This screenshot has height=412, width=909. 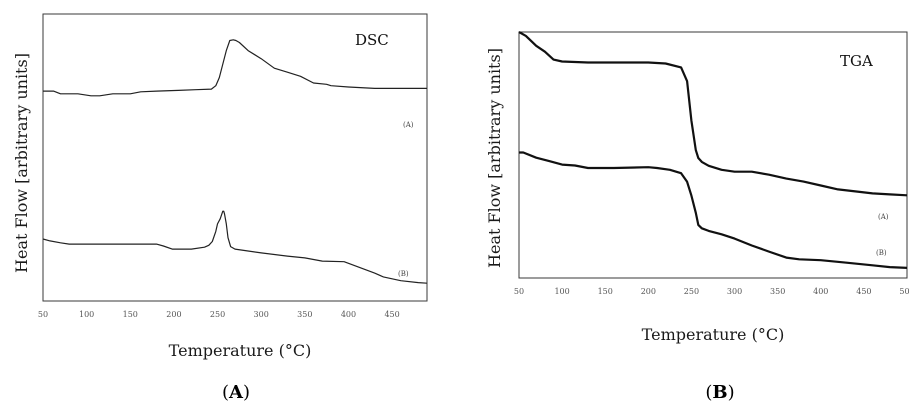 What do you see at coordinates (904, 291) in the screenshot?
I see `tga-x-tick-label: 500` at bounding box center [904, 291].